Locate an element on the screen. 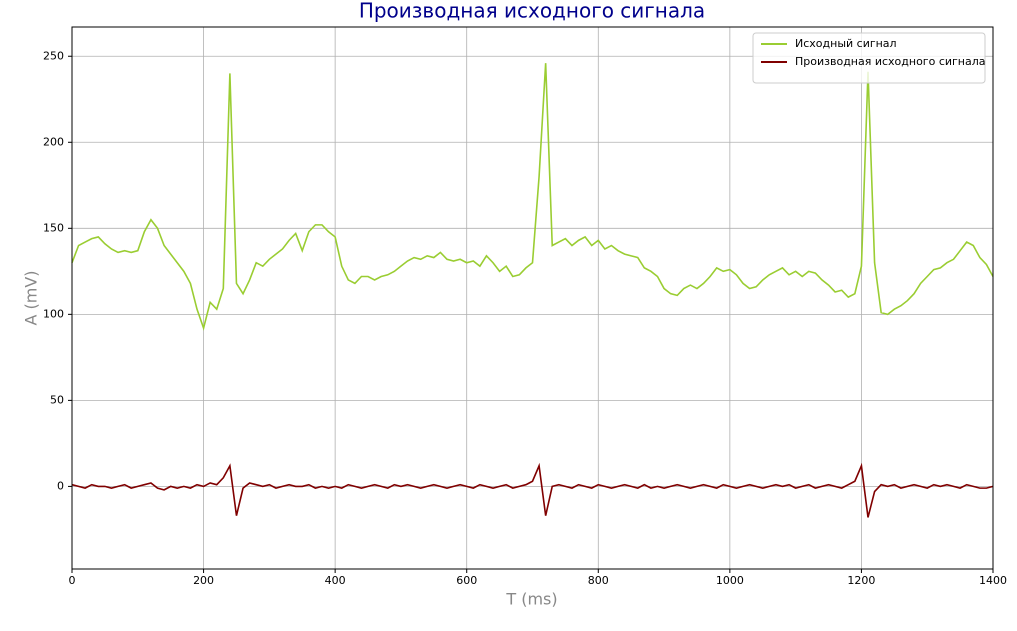  y-tick-label: 250 is located at coordinates (53, 55).